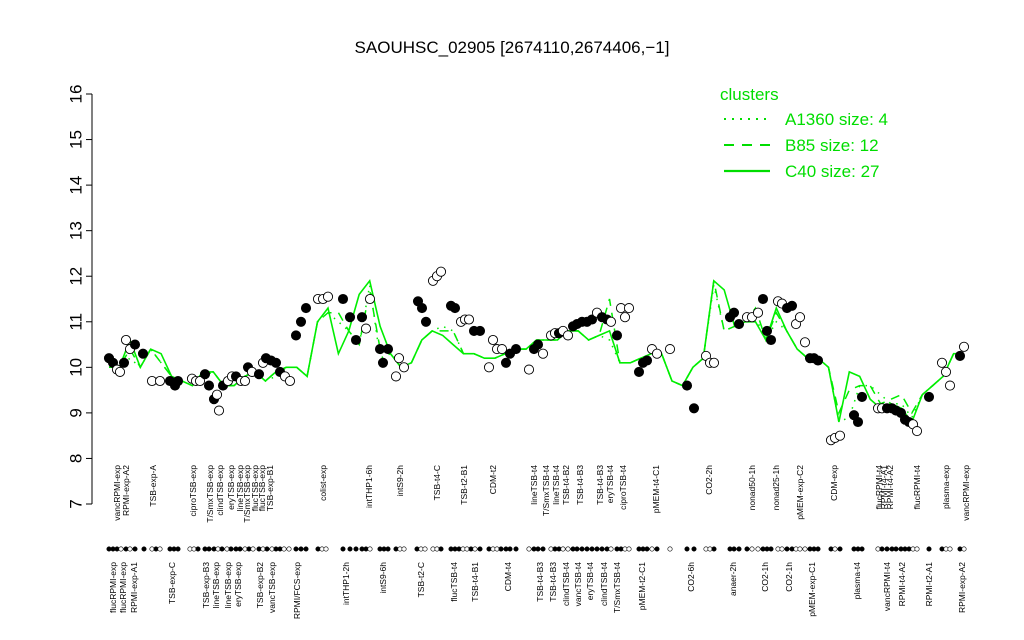 The image size is (1024, 640). What do you see at coordinates (153, 486) in the screenshot?
I see `x-tick-label: TSB-exp-A` at bounding box center [153, 486].